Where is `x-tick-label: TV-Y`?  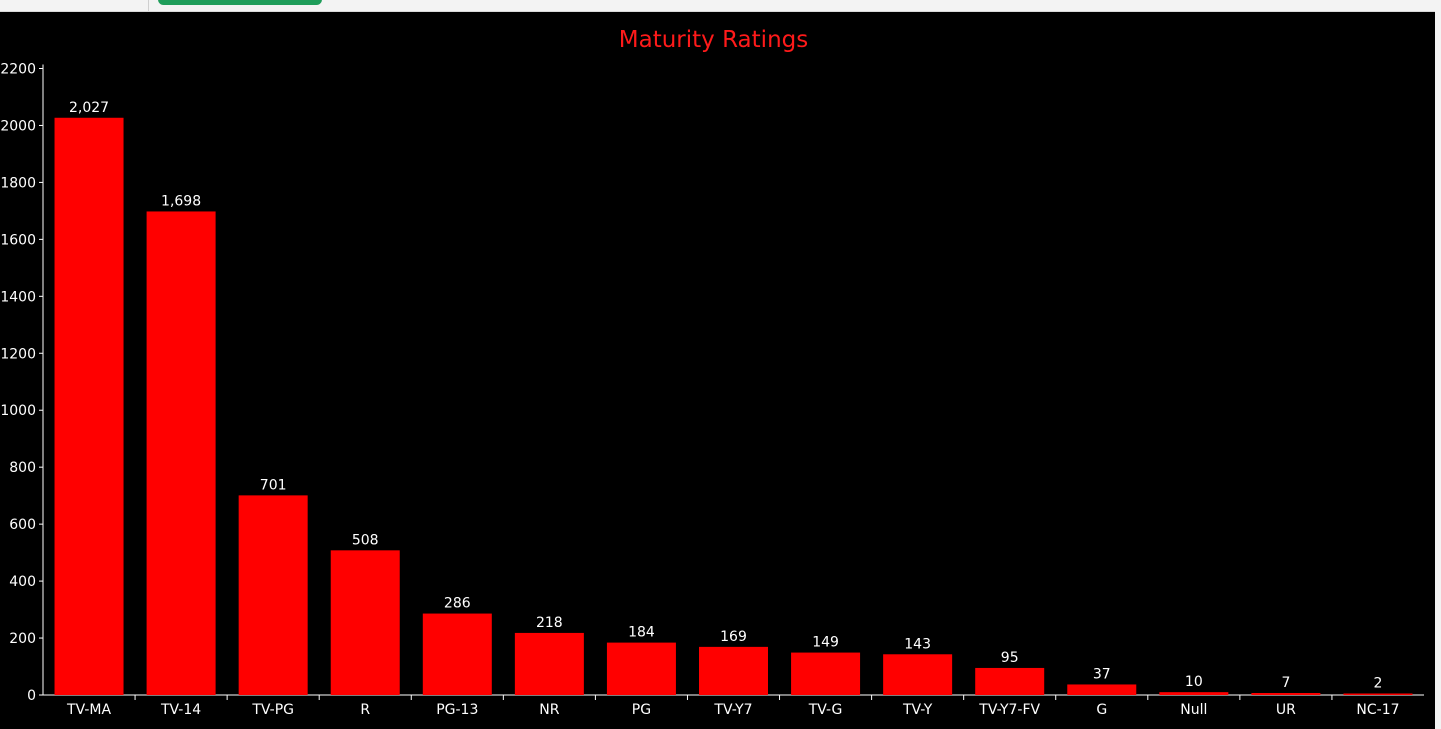 x-tick-label: TV-Y is located at coordinates (917, 710).